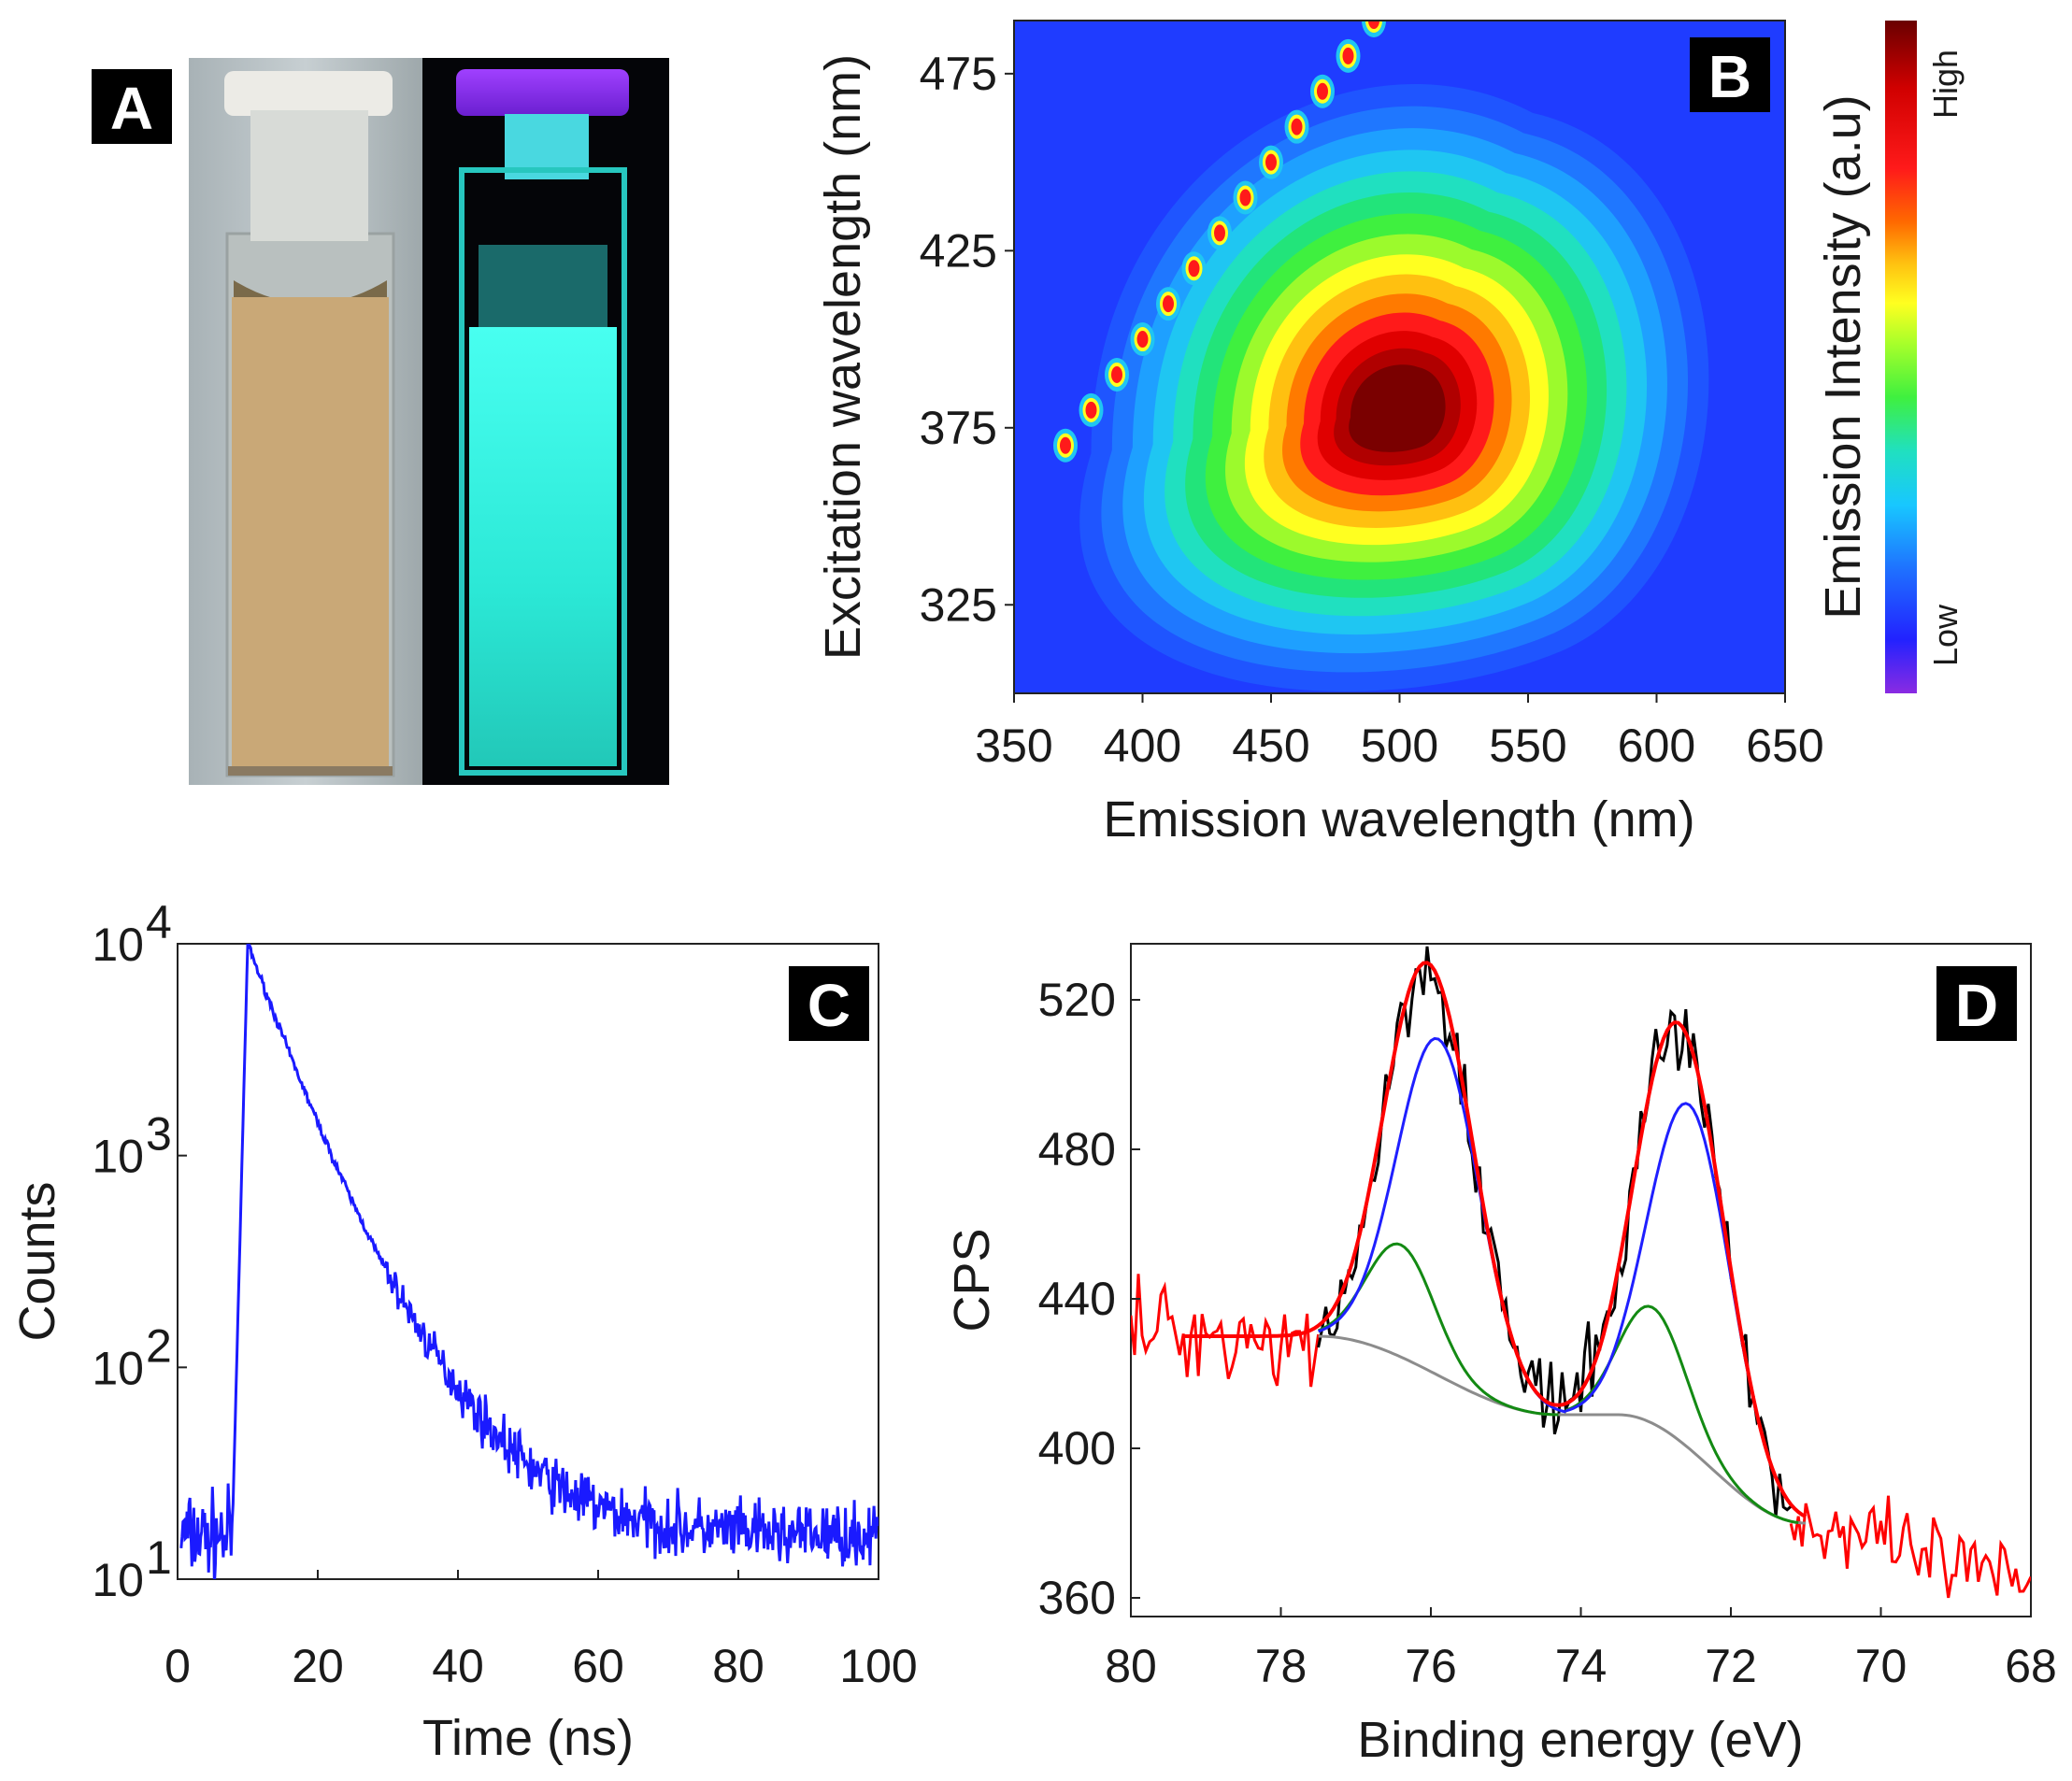  I want to click on envelope-curve, so click(1495, 1239).